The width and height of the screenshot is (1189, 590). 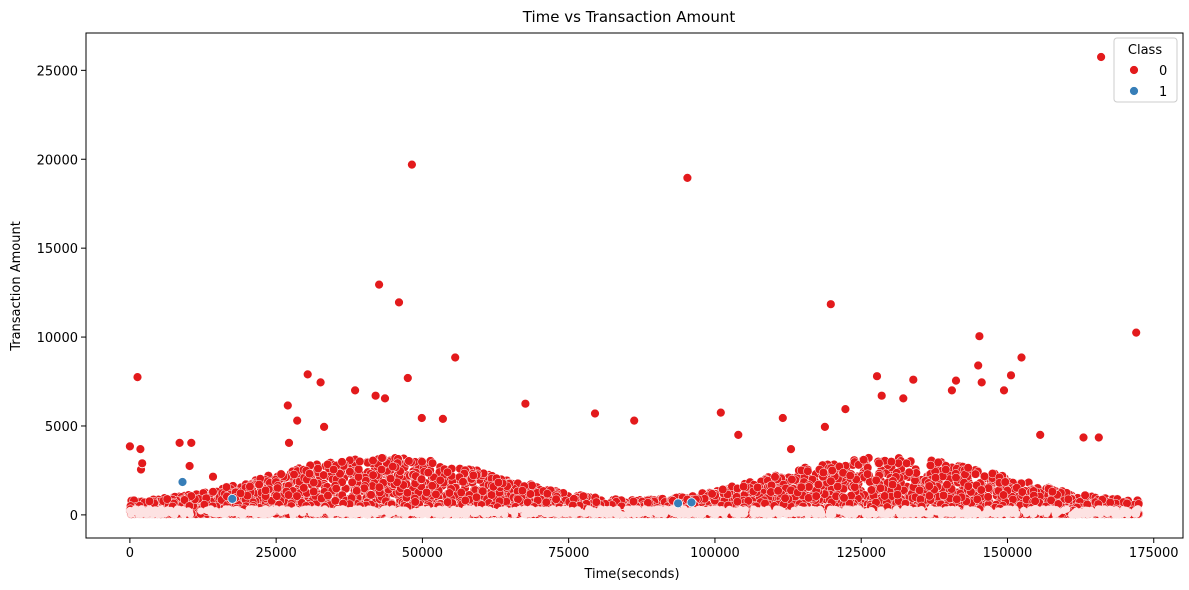 I want to click on dense-point-cloud, so click(x=634, y=486).